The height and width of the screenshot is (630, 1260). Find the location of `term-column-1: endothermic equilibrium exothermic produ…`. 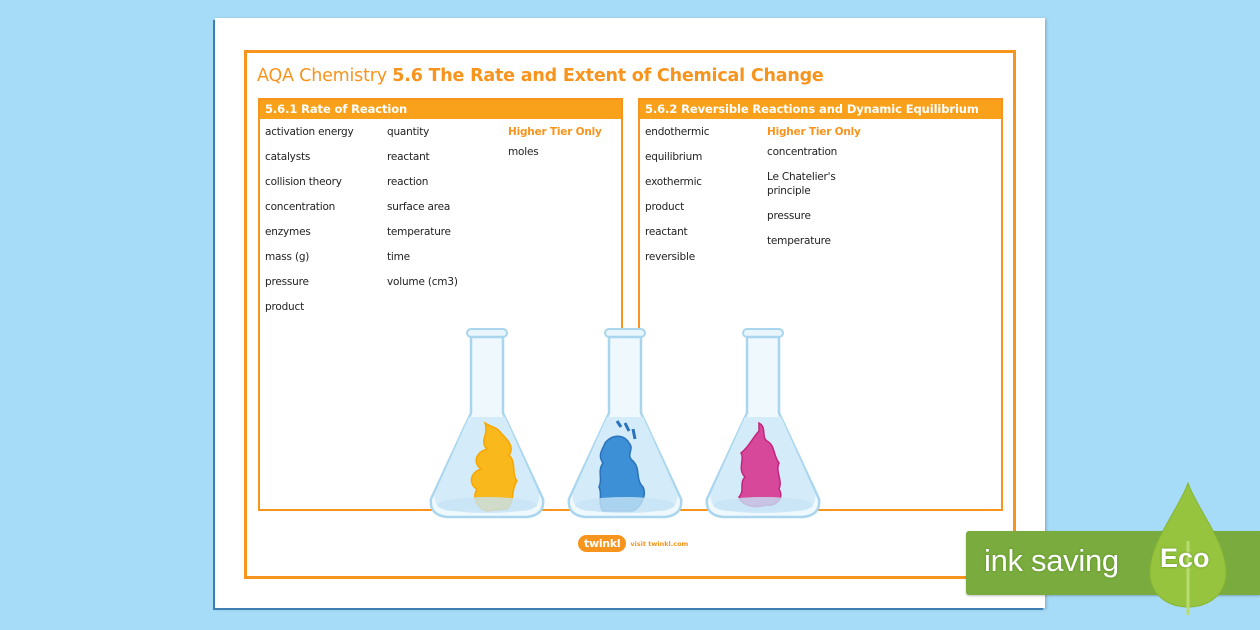

term-column-1: endothermic equilibrium exothermic produ… is located at coordinates (677, 200).